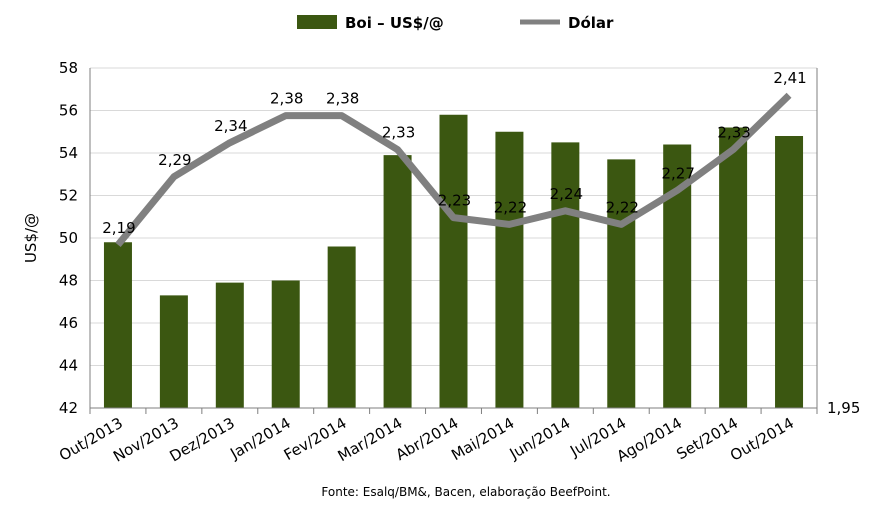 Image resolution: width=873 pixels, height=511 pixels. What do you see at coordinates (394, 23) in the screenshot?
I see `legend-bar-label: Boi – US$/@` at bounding box center [394, 23].